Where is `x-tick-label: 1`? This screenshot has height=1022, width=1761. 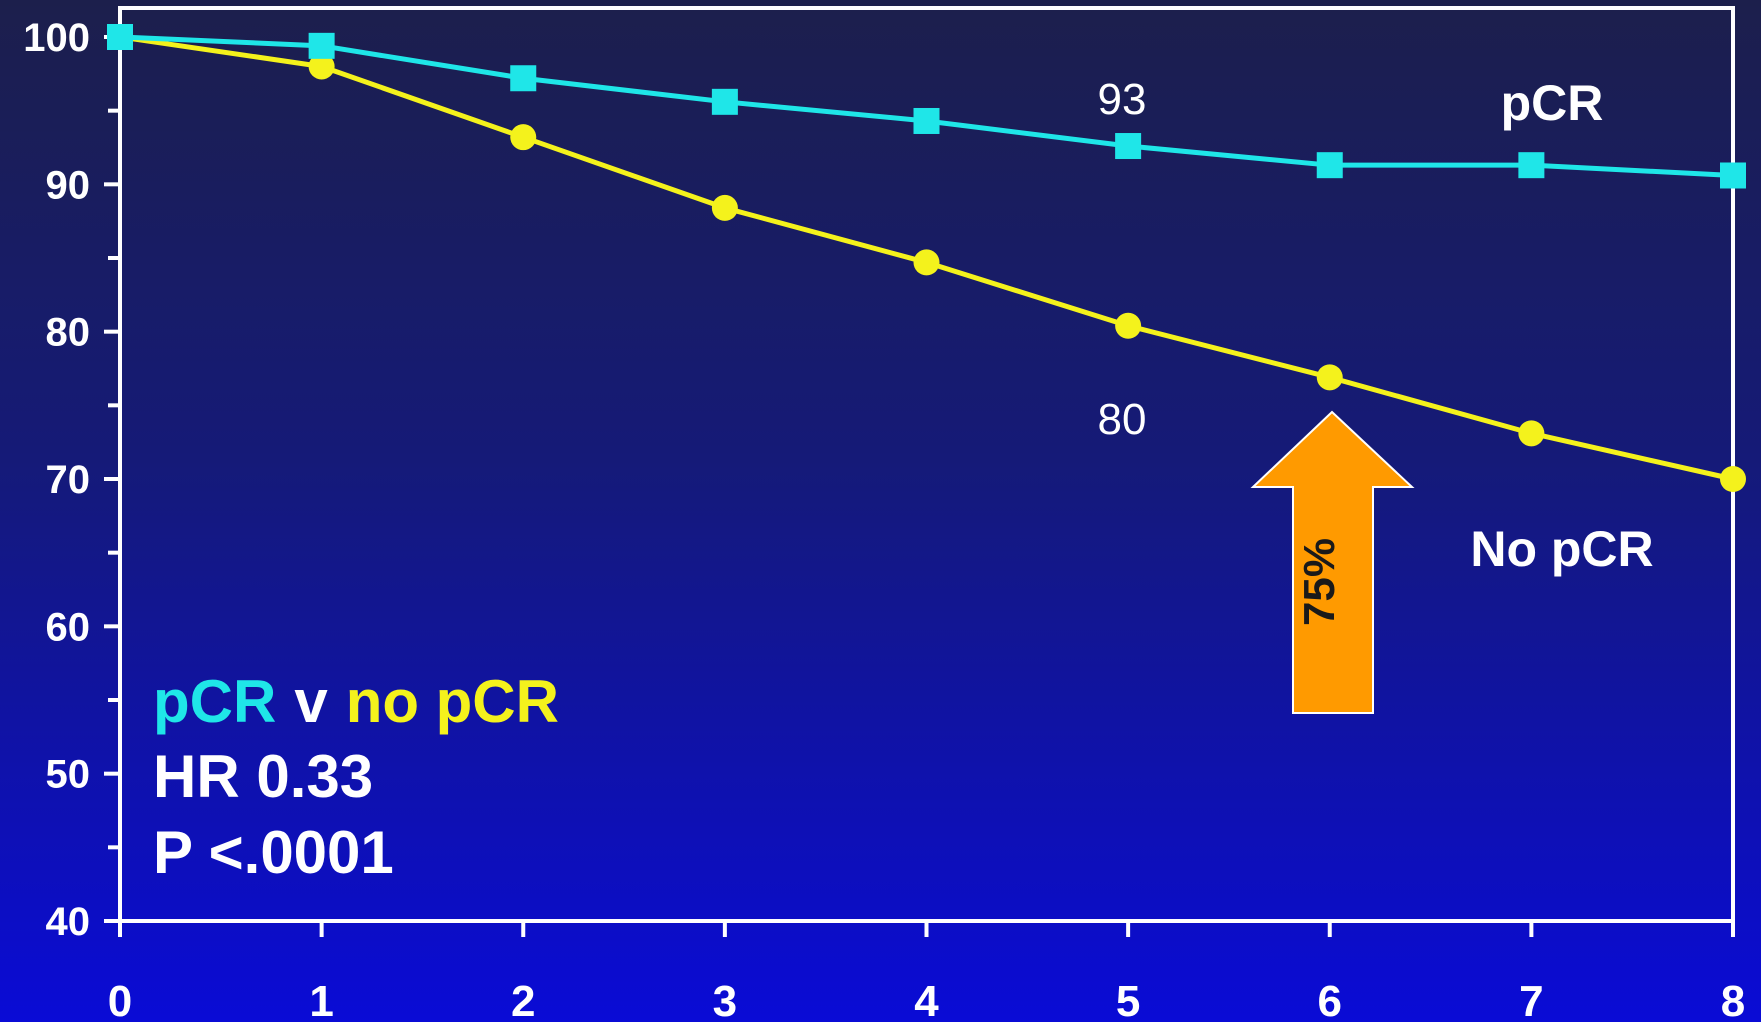
x-tick-label: 1 is located at coordinates (321, 999).